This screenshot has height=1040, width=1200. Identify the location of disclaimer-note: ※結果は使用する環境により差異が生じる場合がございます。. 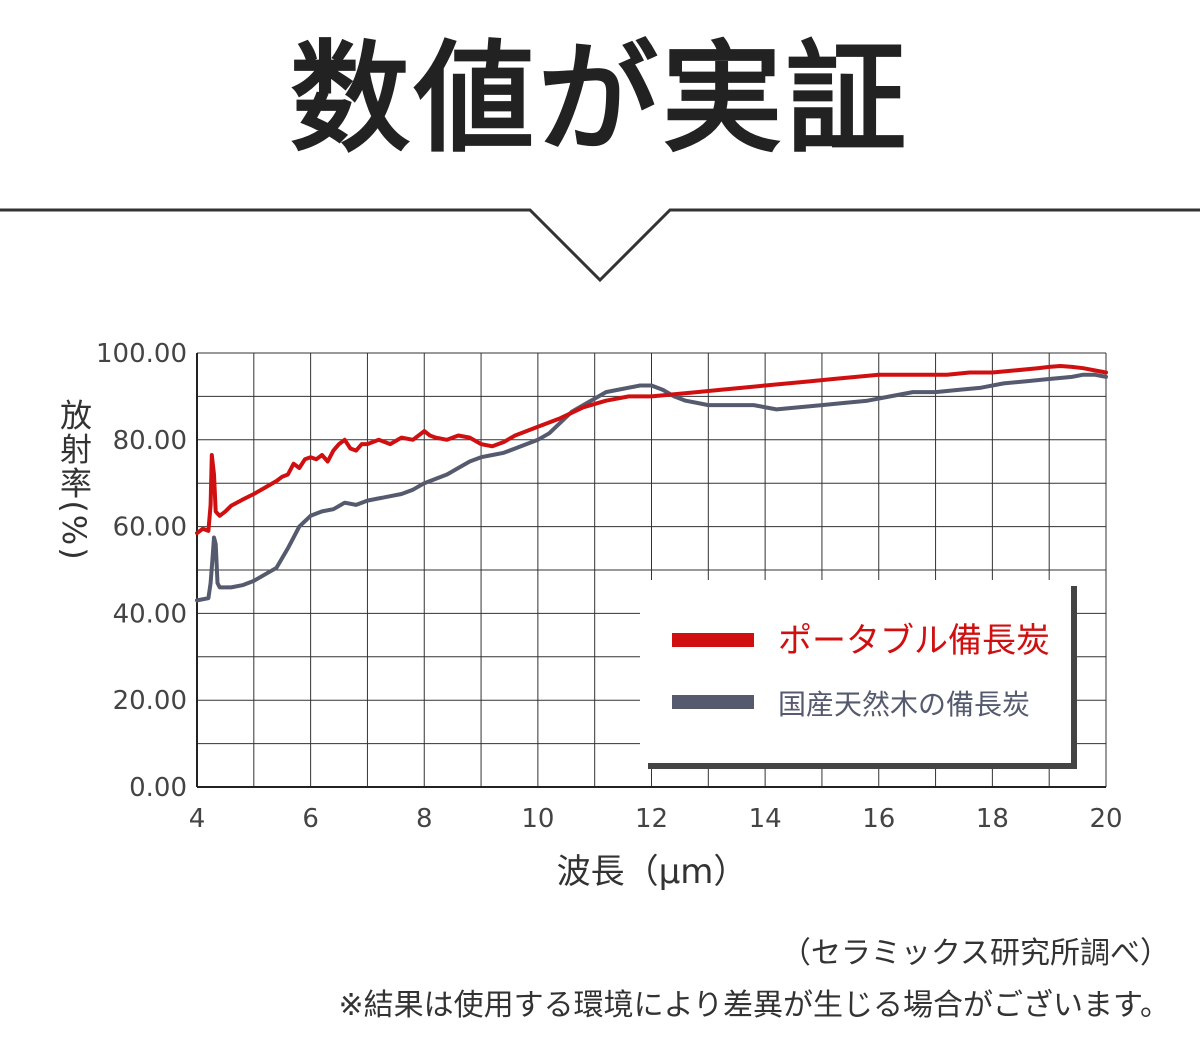
(754, 1005).